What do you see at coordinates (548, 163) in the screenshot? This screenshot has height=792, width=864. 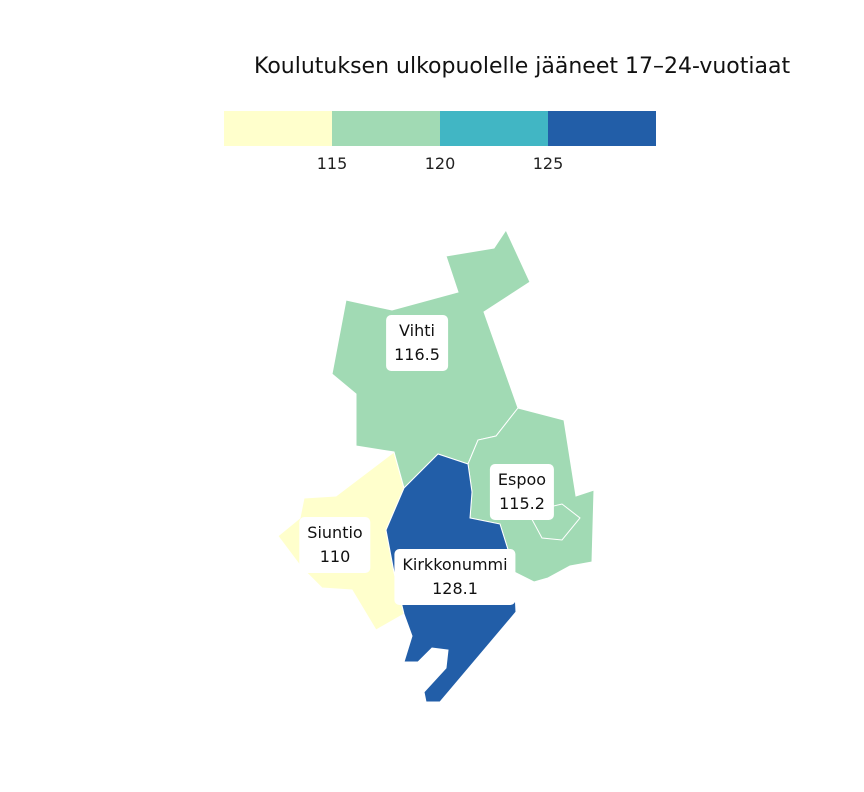 I see `legend-tick-125: 125` at bounding box center [548, 163].